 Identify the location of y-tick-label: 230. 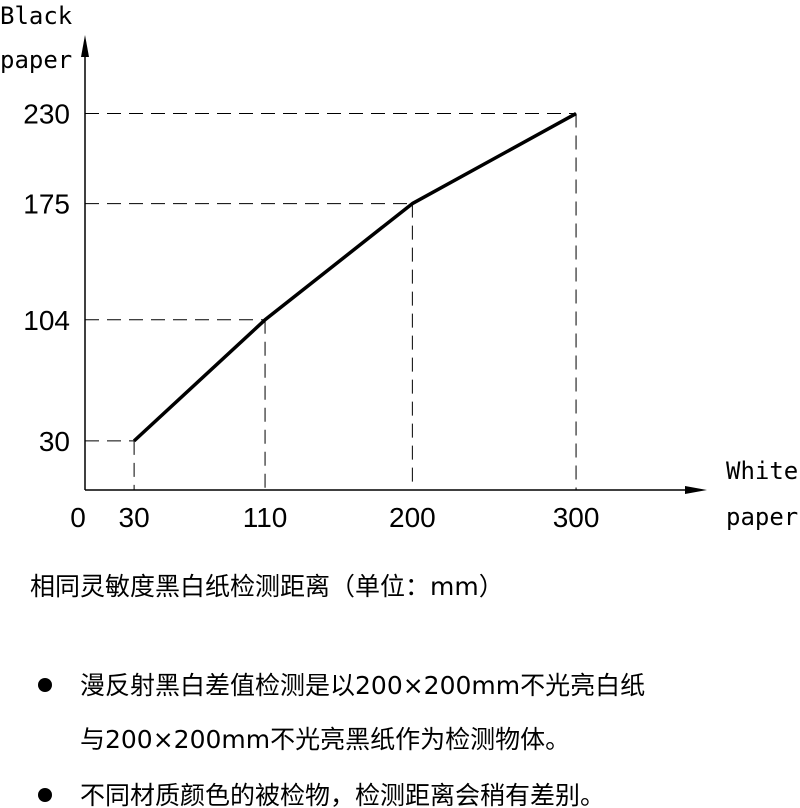
(46, 114).